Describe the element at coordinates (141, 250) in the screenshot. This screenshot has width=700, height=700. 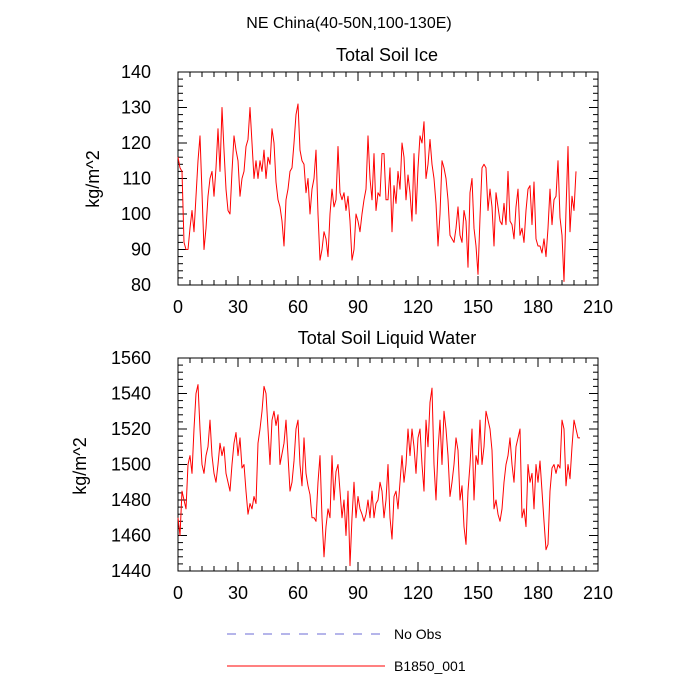
I see `y-tick-label: 90` at that location.